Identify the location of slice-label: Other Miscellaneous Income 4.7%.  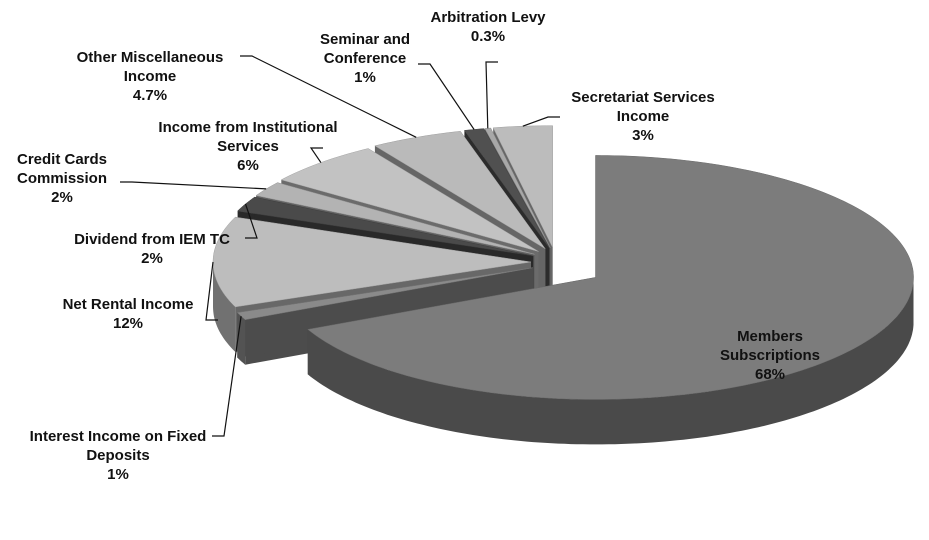
(150, 76).